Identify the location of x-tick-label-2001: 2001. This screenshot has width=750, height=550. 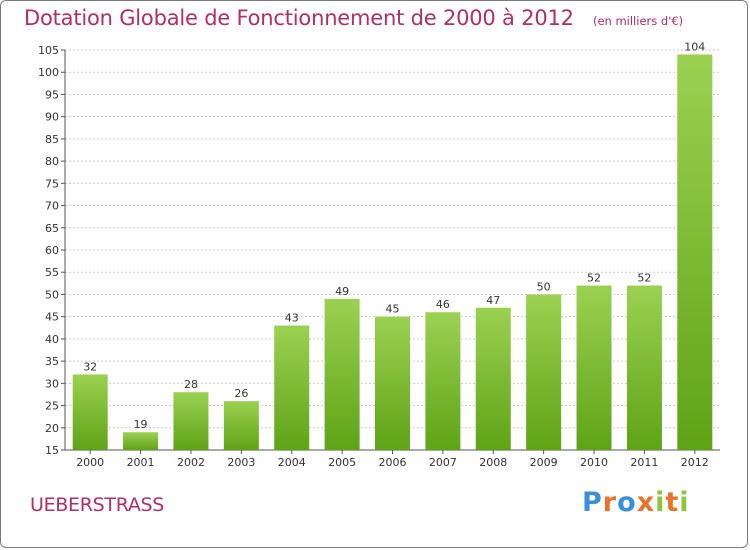
(141, 462).